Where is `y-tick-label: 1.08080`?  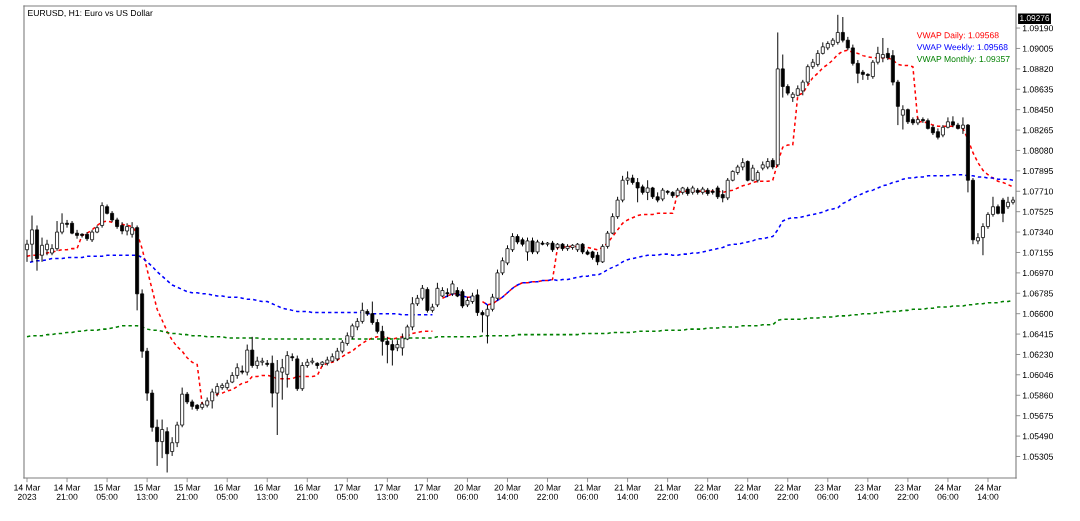 y-tick-label: 1.08080 is located at coordinates (1038, 150).